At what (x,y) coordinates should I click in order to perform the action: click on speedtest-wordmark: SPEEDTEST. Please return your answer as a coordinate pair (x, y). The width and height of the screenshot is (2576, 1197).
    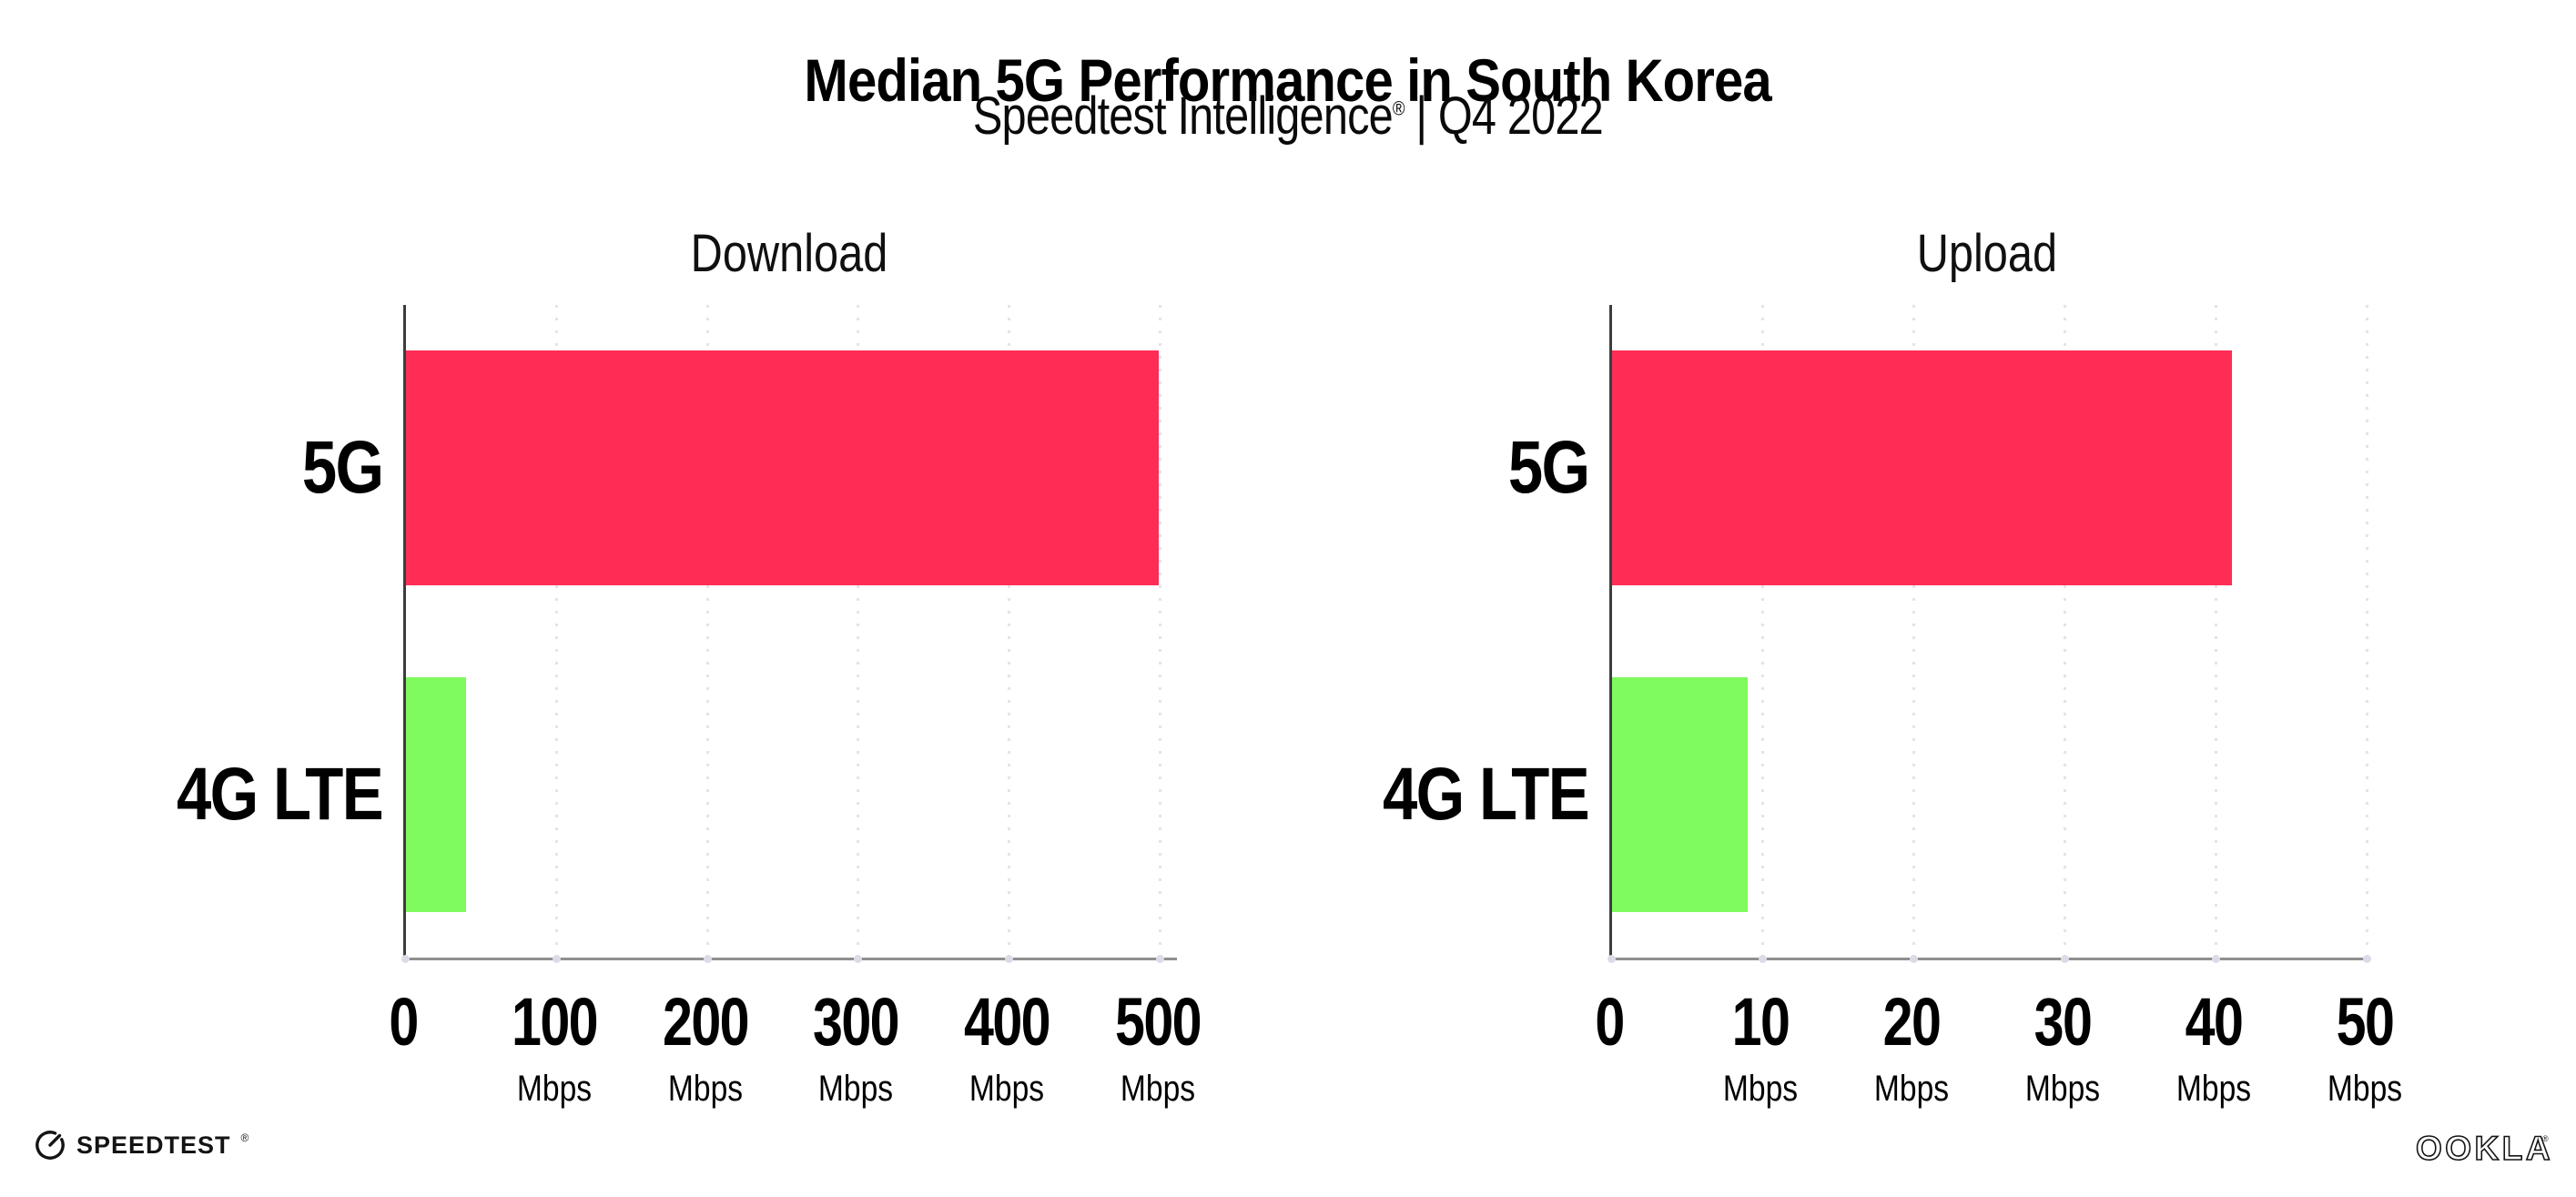
    Looking at the image, I should click on (153, 1145).